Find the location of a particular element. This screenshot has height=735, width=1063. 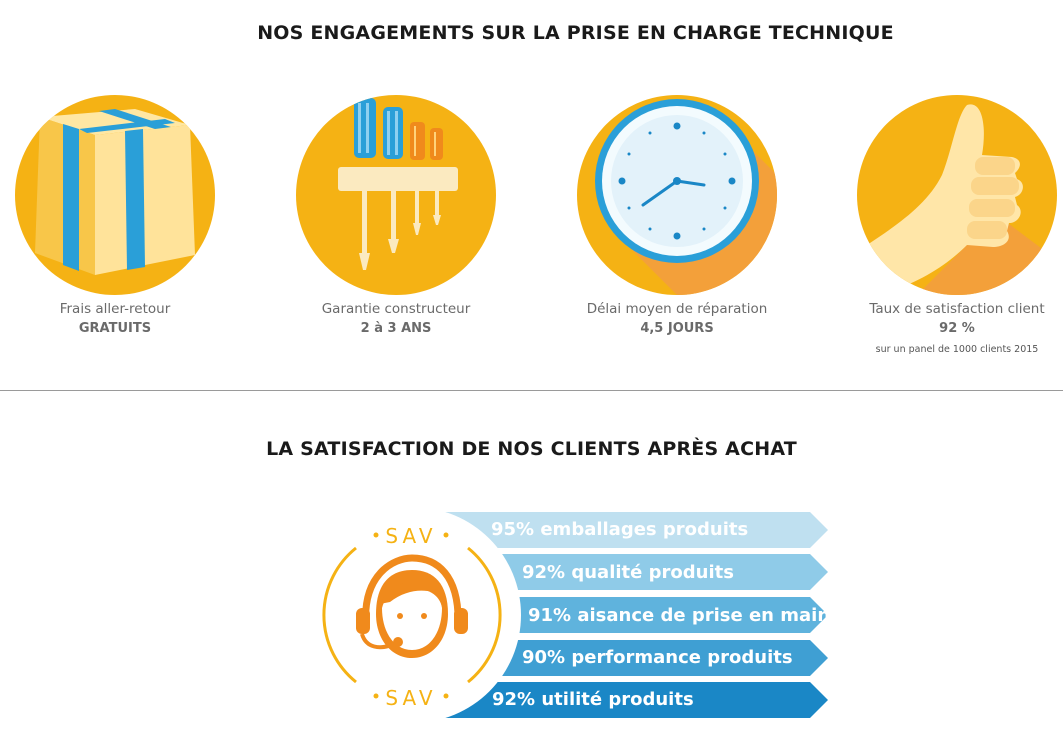

feature-value: 92 % is located at coordinates (957, 328).